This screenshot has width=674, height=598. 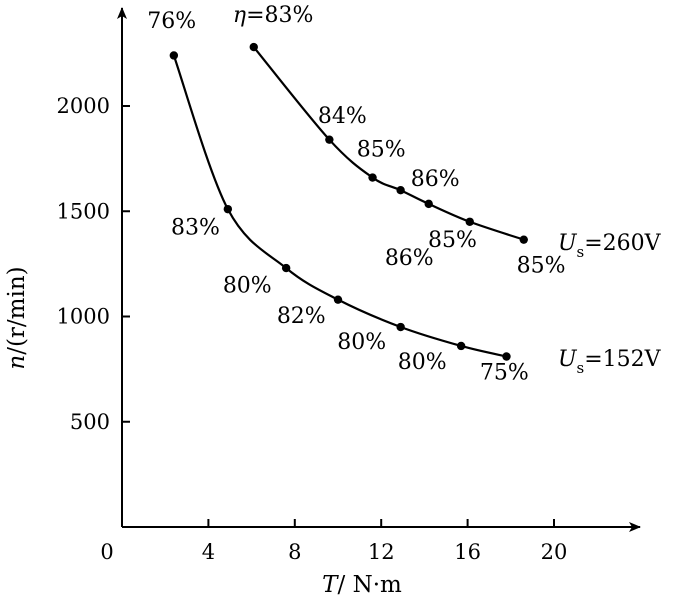 I want to click on series-label-152v: Us=152V, so click(x=610, y=362).